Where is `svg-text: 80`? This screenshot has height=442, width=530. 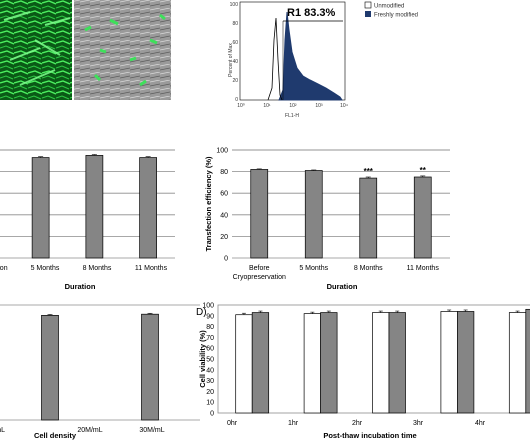 svg-text: 80 is located at coordinates (235, 24).